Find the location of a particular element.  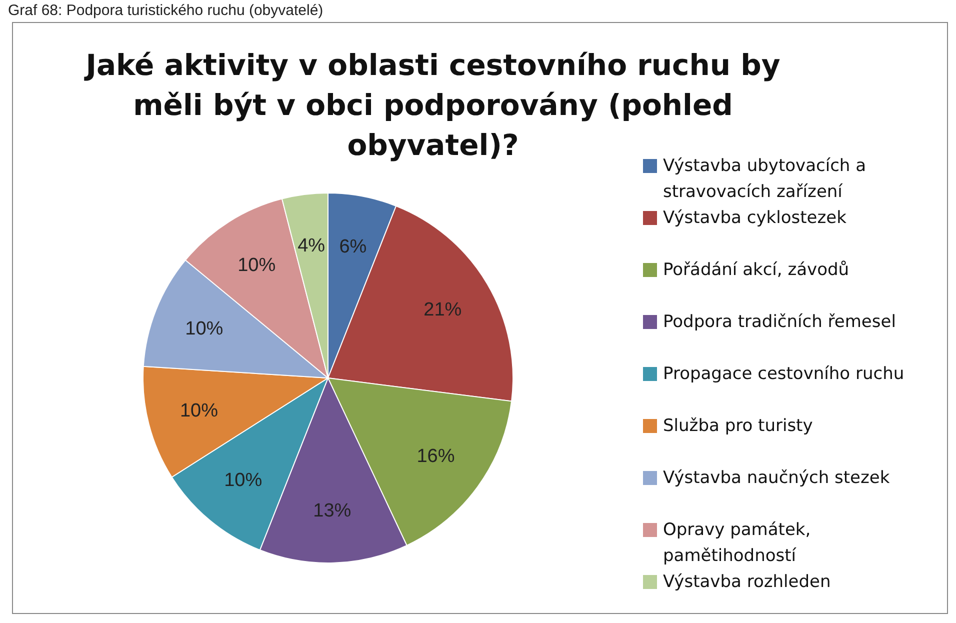

text: Graf 68: Podpora turistického ruchu (obyvatelé) is located at coordinates (166, 10).